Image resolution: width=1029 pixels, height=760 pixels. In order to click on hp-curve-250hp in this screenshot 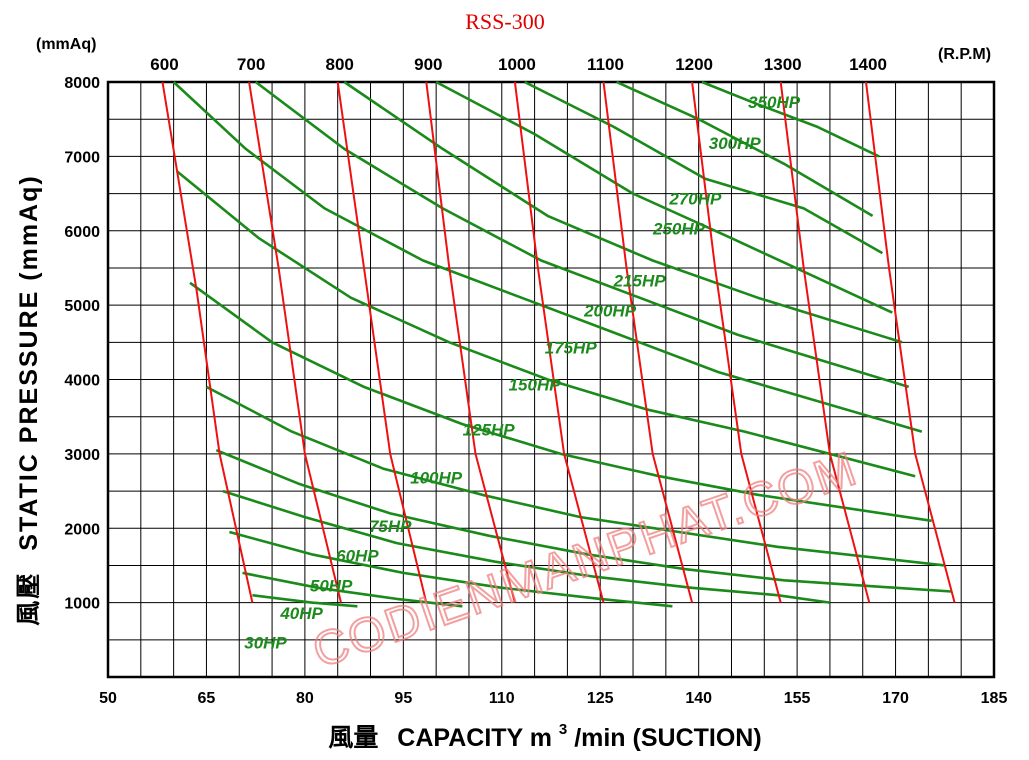, I will do `click(664, 197)`.